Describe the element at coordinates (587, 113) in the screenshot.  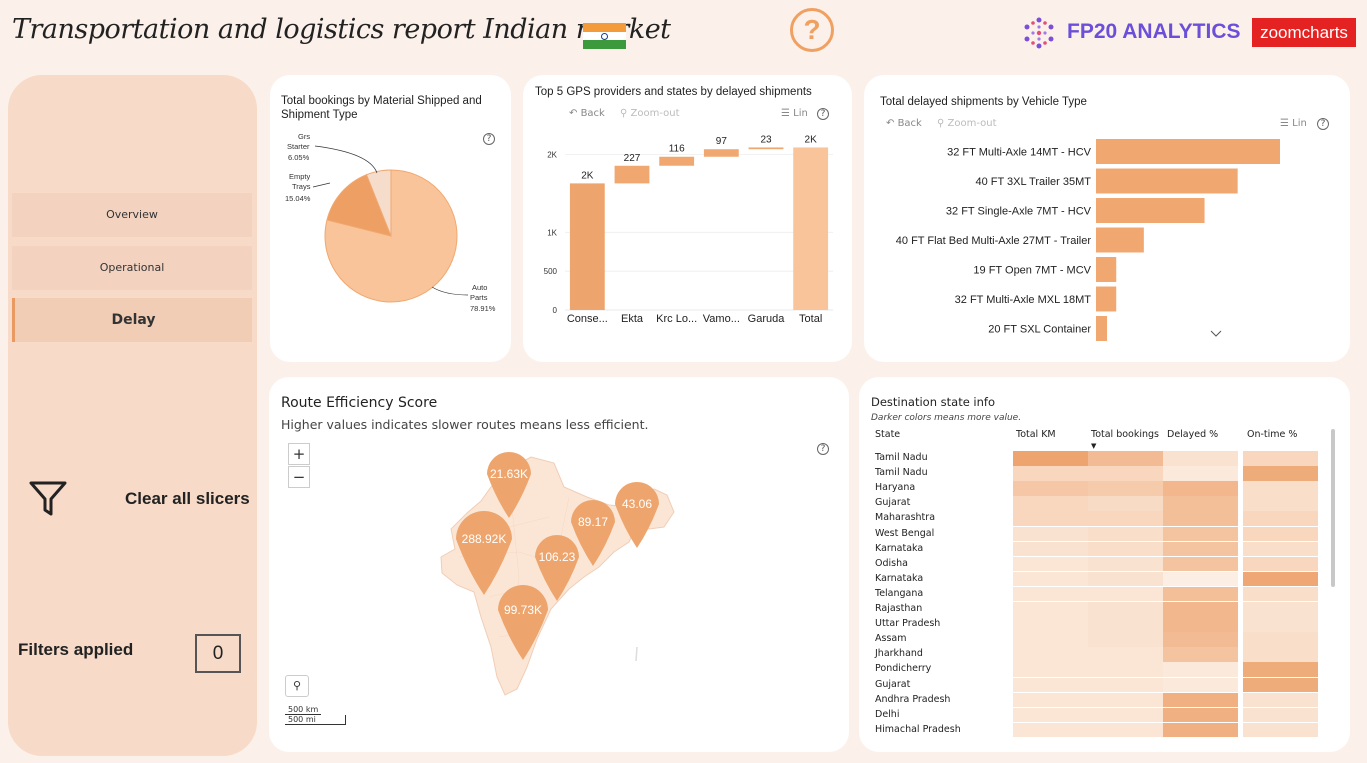
I see `waterfall-back-button: ↶ Back` at that location.